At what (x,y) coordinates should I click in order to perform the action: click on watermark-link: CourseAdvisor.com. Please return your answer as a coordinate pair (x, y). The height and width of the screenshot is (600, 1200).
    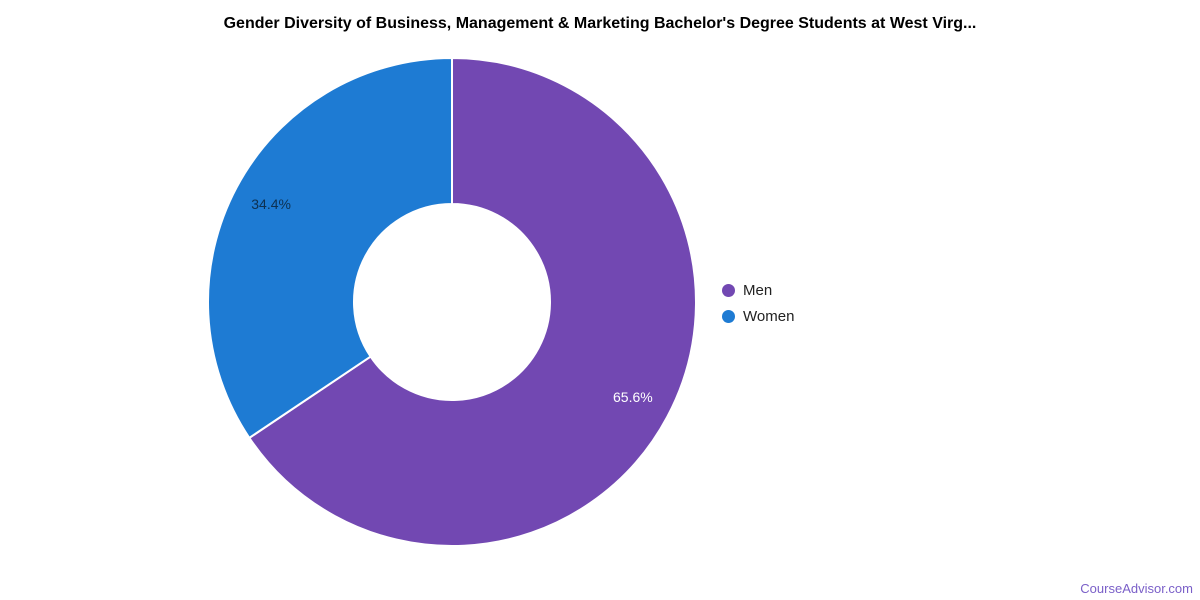
    Looking at the image, I should click on (1136, 588).